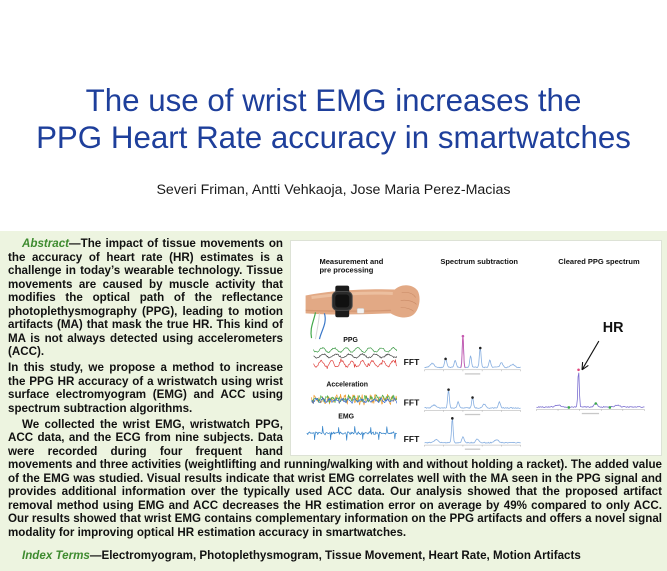  I want to click on cleared-ppg-spectrum-axis-caption, so click(590, 413).